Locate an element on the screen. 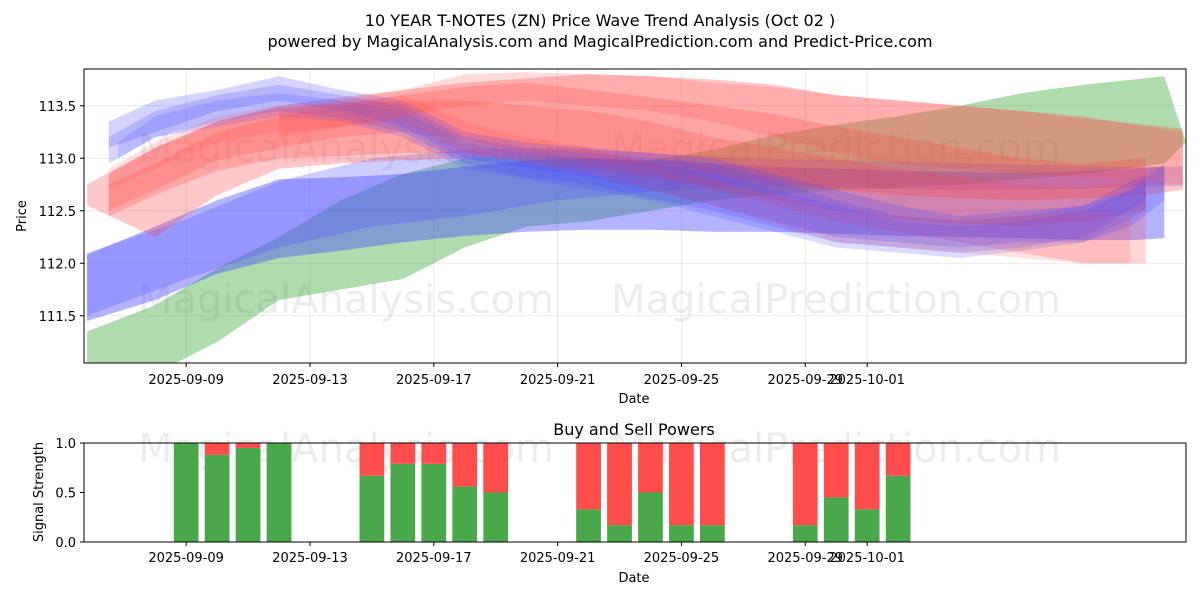 The width and height of the screenshot is (1200, 600). buy-sell-x-axis-label: Date is located at coordinates (633, 578).